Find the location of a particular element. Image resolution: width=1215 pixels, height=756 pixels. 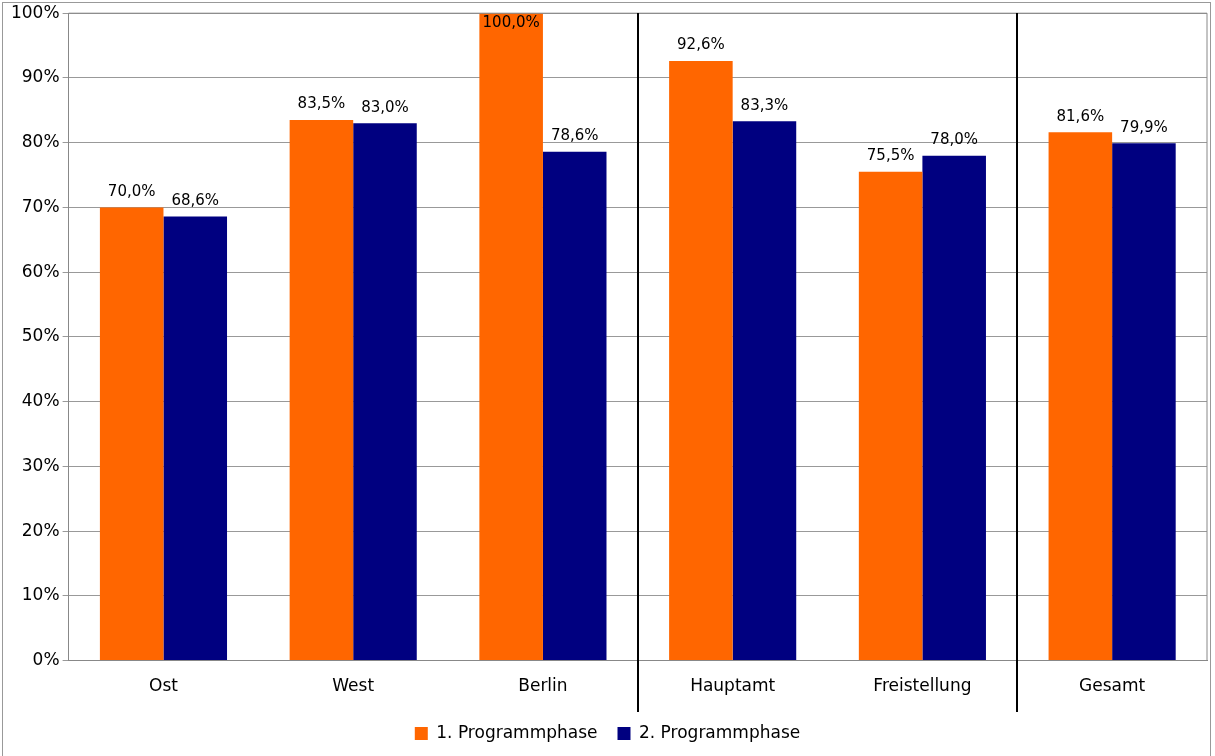

y-tick-label: 30% is located at coordinates (40, 464).